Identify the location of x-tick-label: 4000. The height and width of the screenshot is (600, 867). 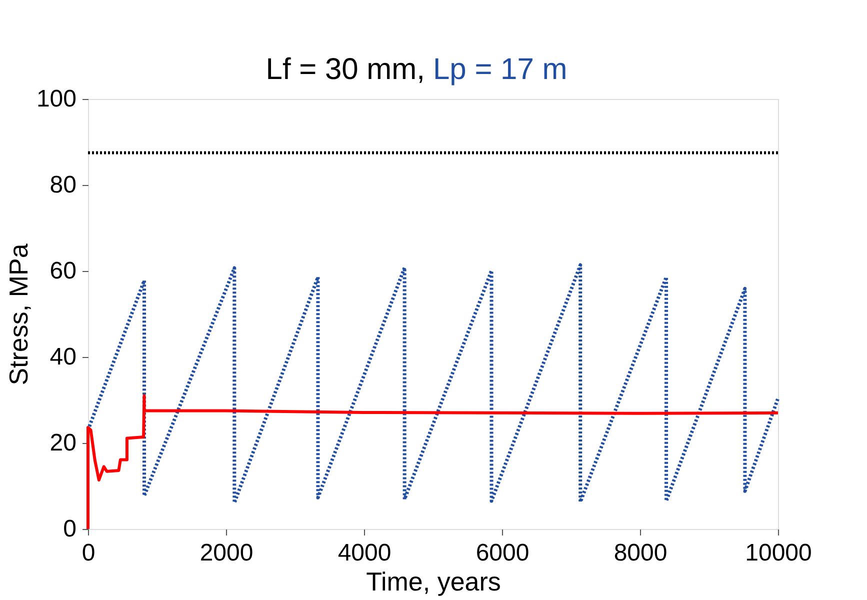
(365, 553).